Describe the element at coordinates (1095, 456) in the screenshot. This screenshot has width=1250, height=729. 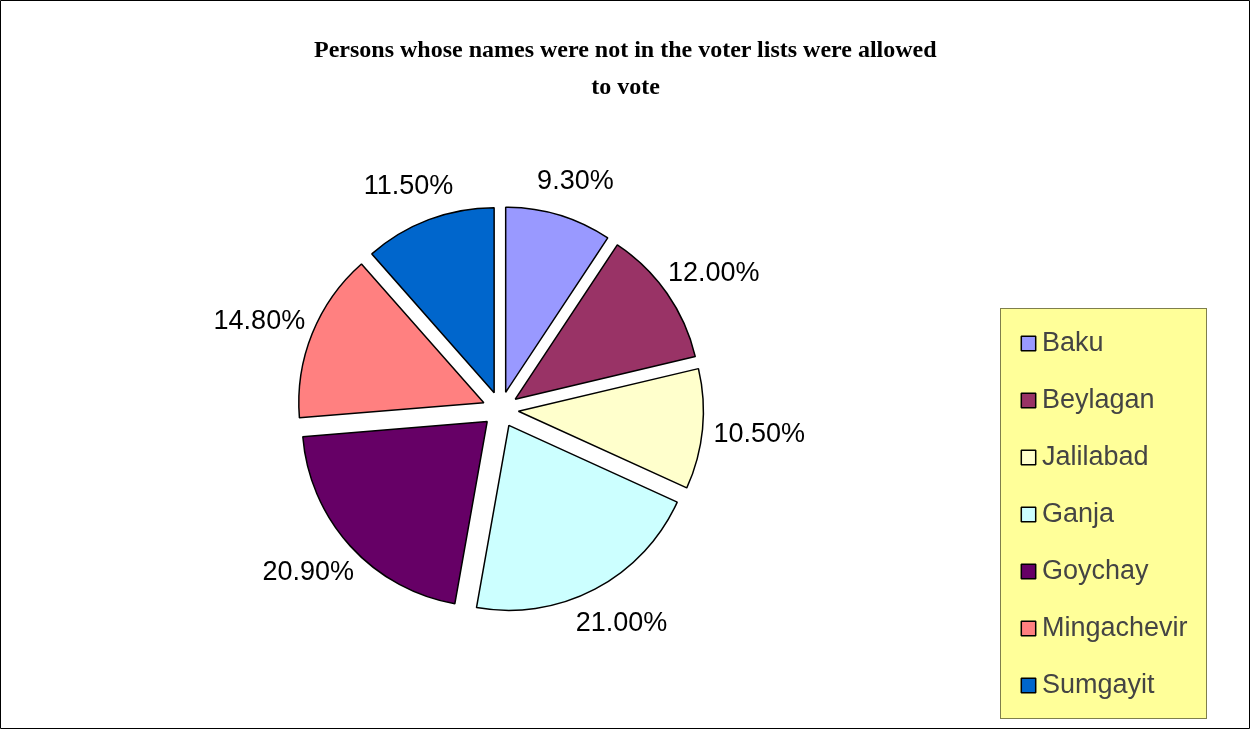
I see `legend-label: Jalilabad` at that location.